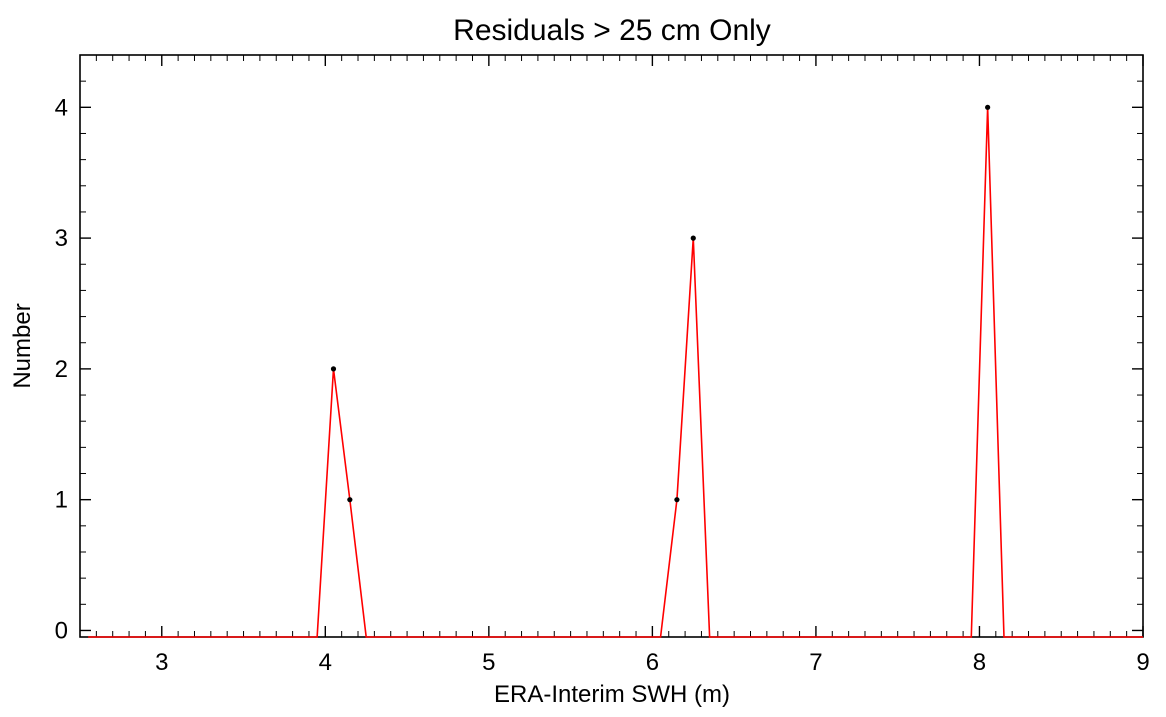 The width and height of the screenshot is (1166, 717). What do you see at coordinates (815, 662) in the screenshot?
I see `x-tick-label: 7` at bounding box center [815, 662].